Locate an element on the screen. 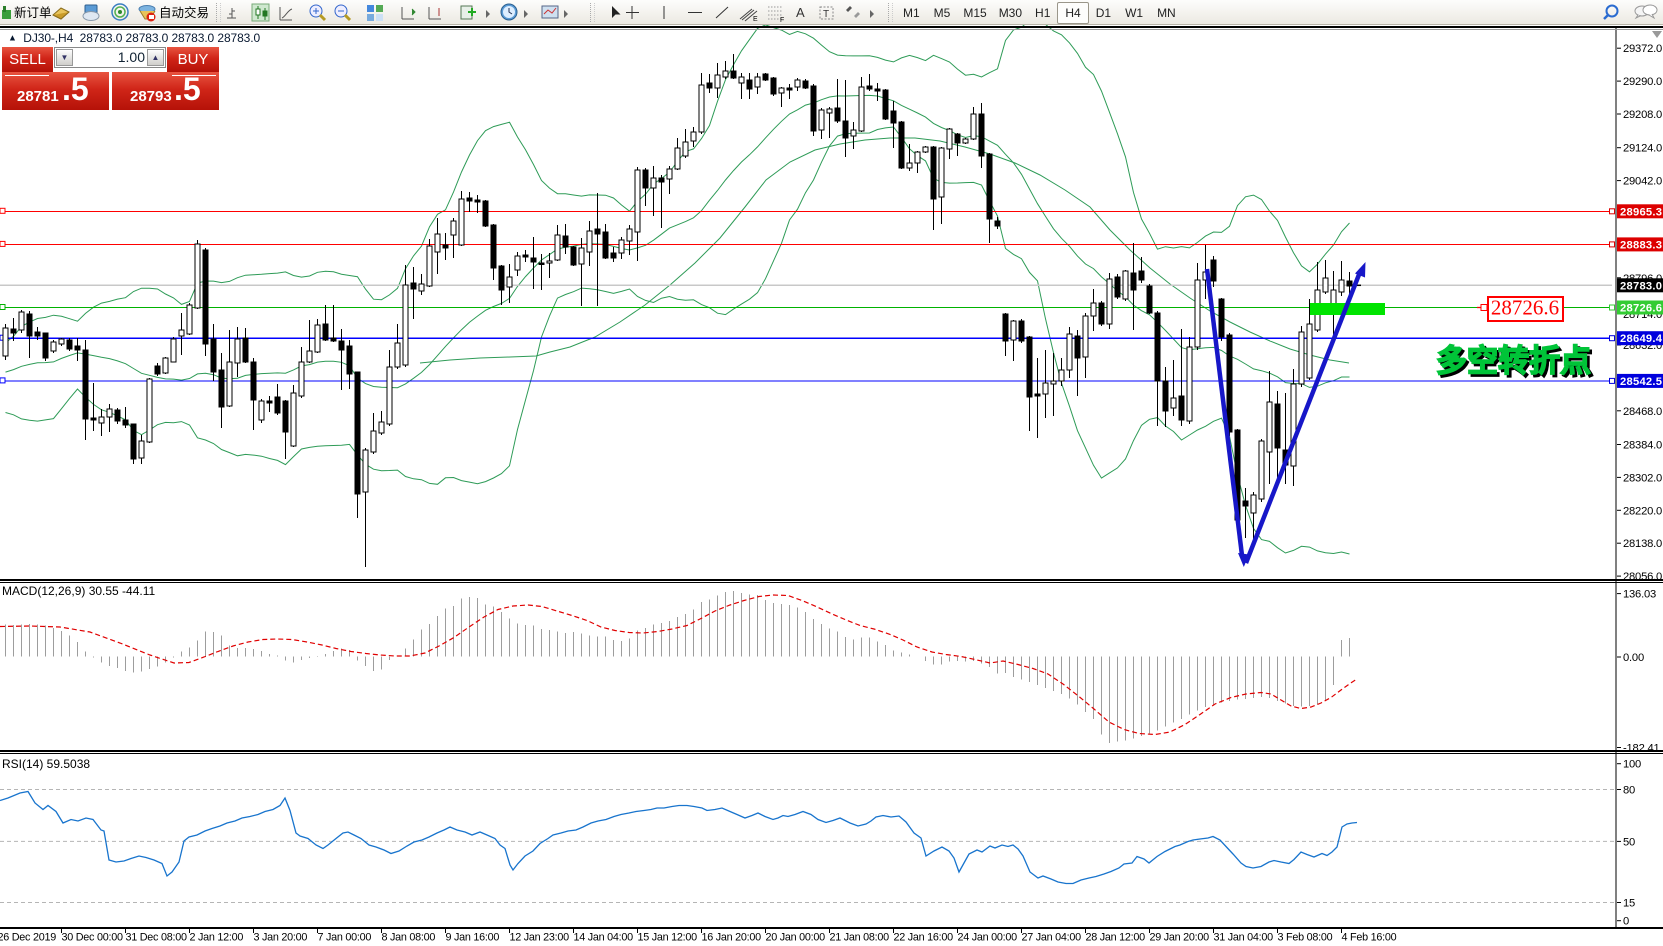 This screenshot has width=1663, height=946. svg-text: 30 Dec 00:00 is located at coordinates (92, 938).